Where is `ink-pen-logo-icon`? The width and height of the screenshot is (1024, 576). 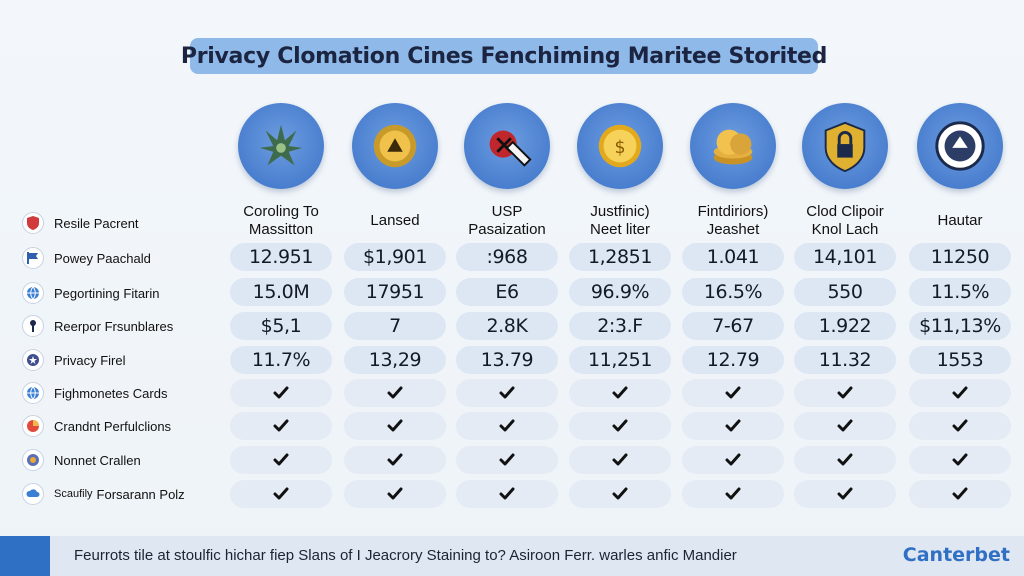
ink-pen-logo-icon is located at coordinates (507, 146).